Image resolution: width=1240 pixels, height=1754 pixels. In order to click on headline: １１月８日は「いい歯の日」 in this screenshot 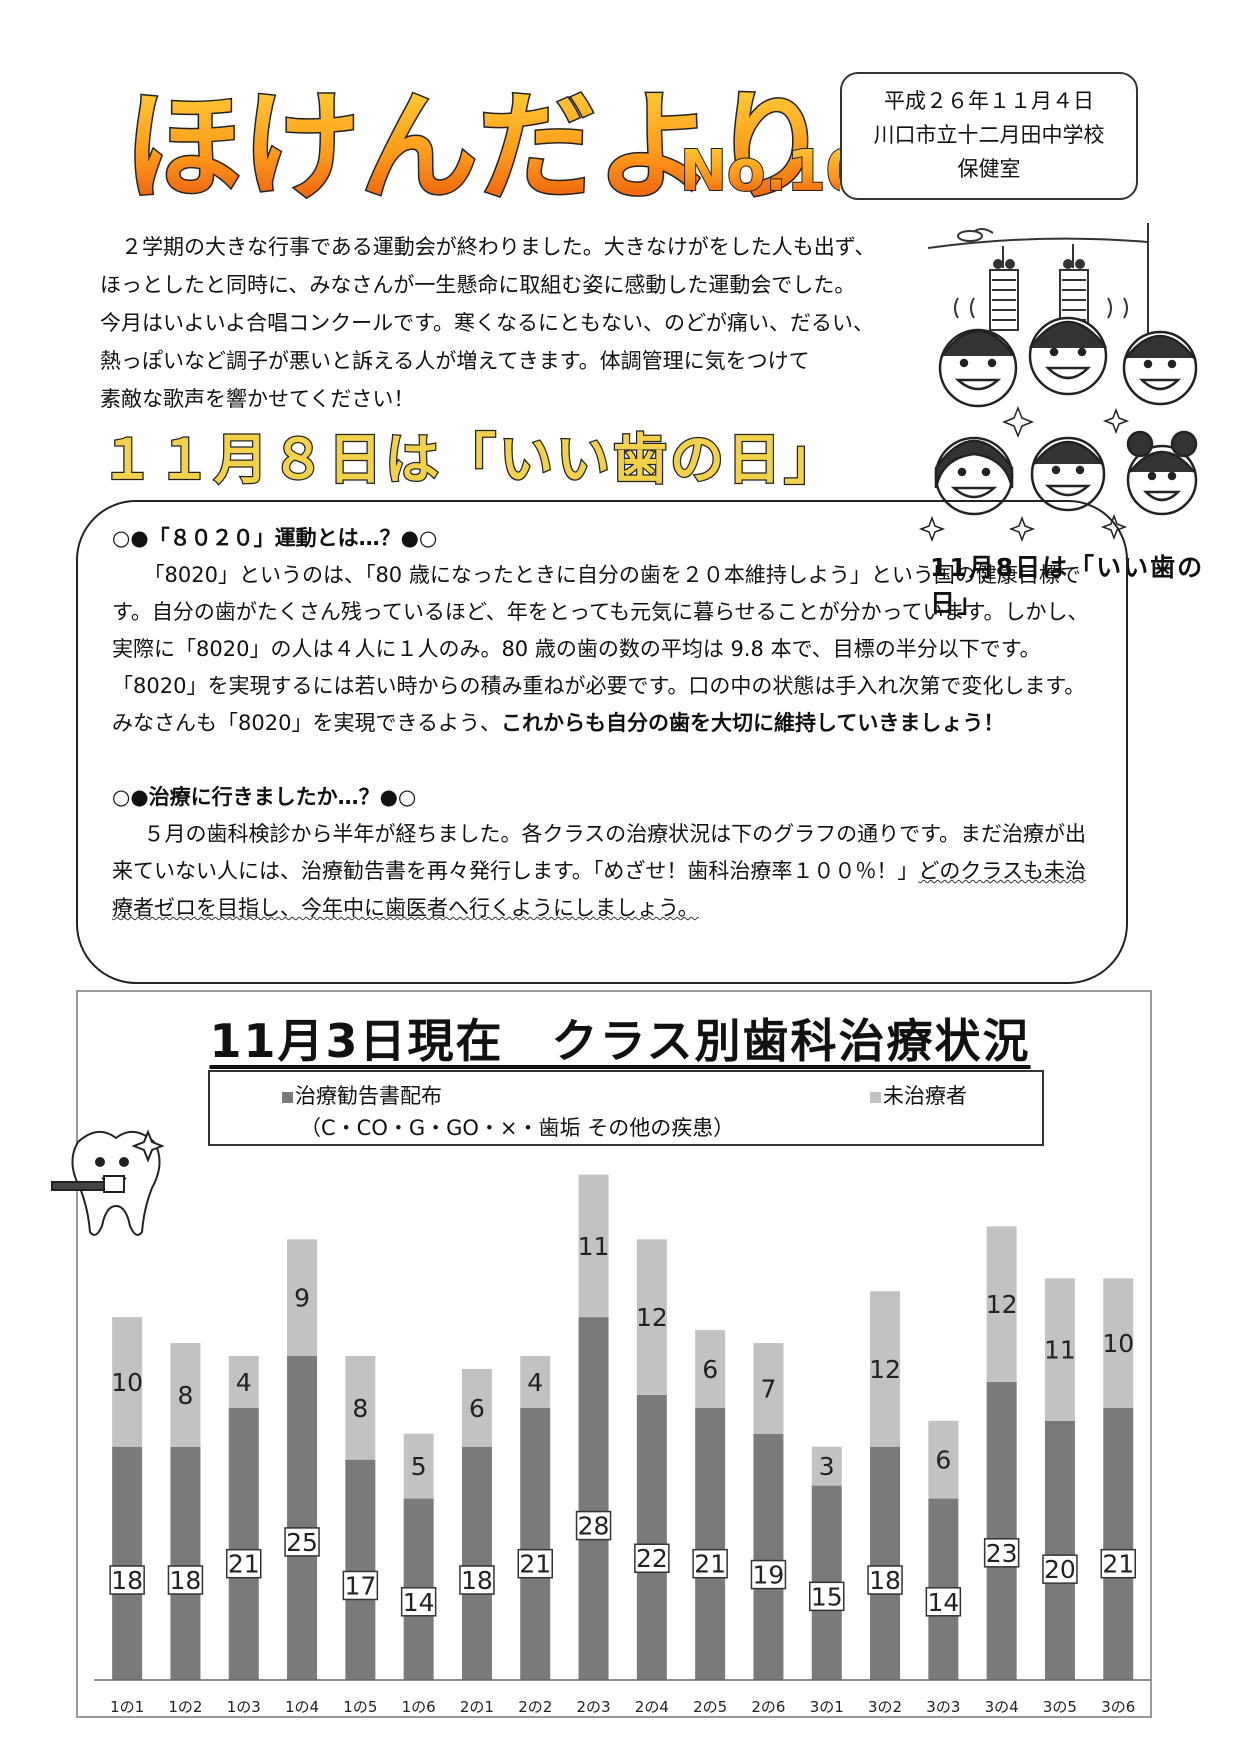, I will do `click(470, 460)`.